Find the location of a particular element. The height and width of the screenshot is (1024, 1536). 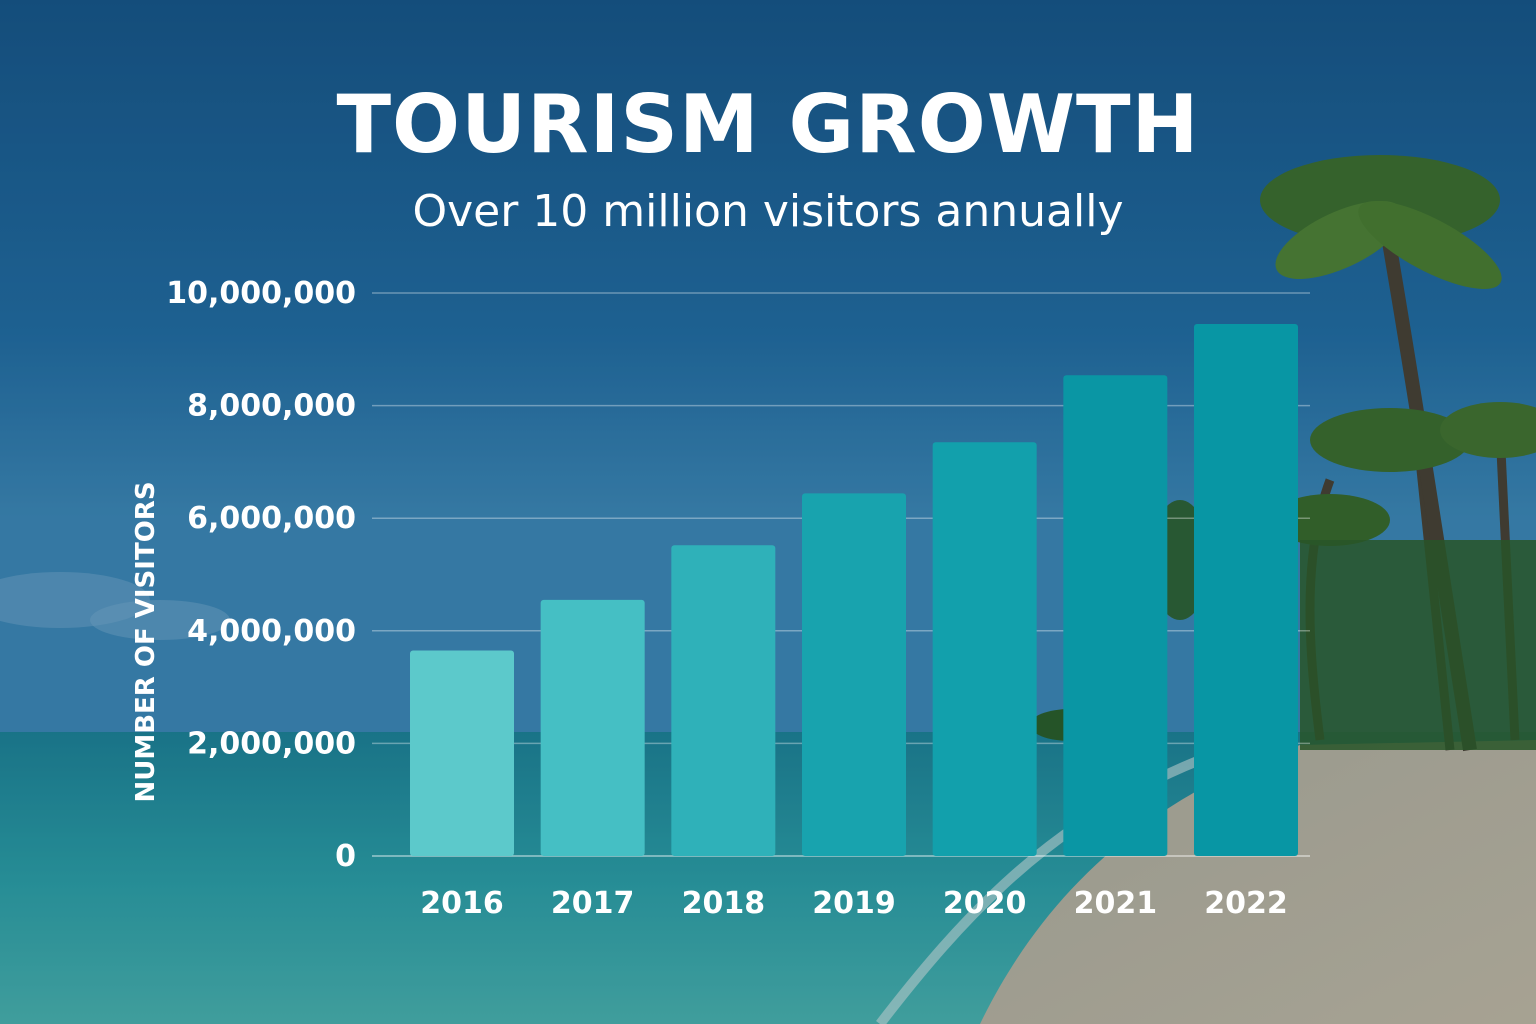

x-tick-label: 2018 is located at coordinates (724, 903).